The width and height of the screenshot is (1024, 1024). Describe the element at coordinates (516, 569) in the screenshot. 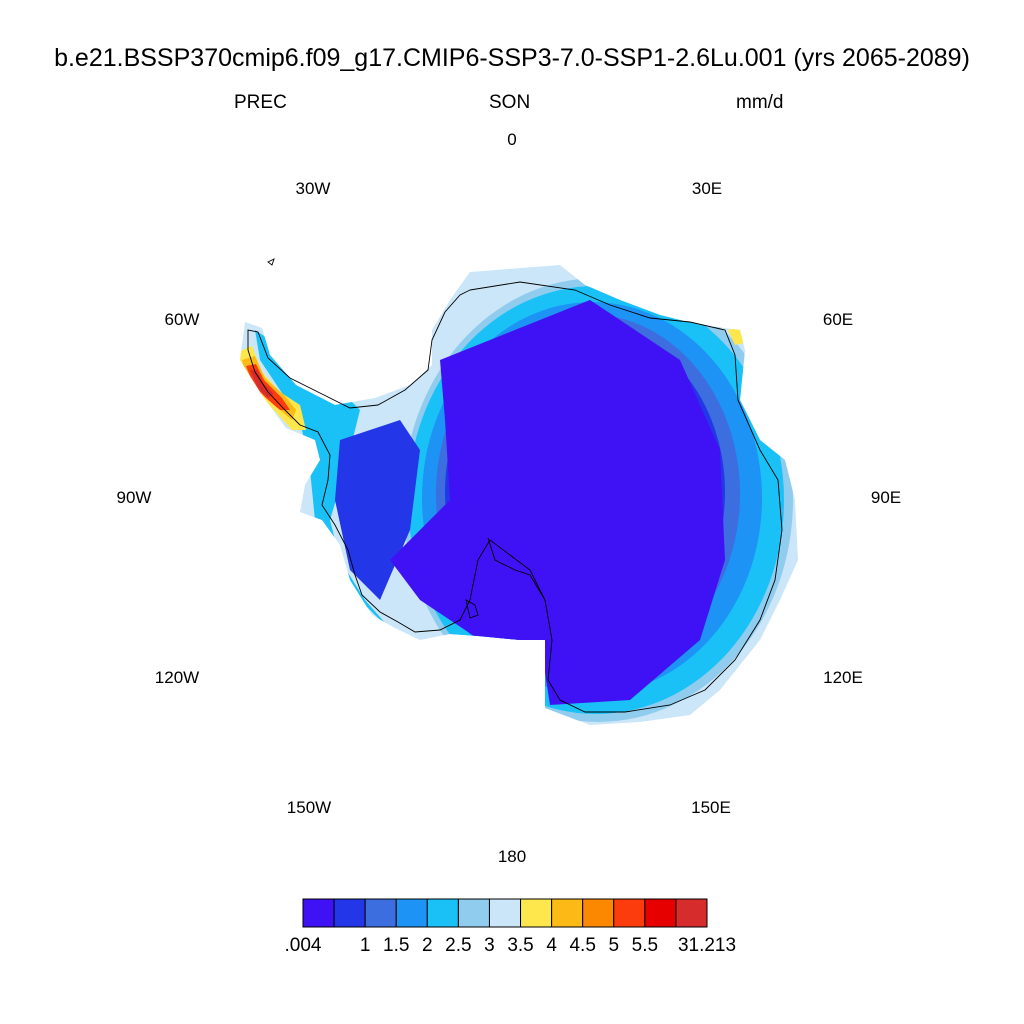

I see `ross-ice-shelf-edge` at that location.